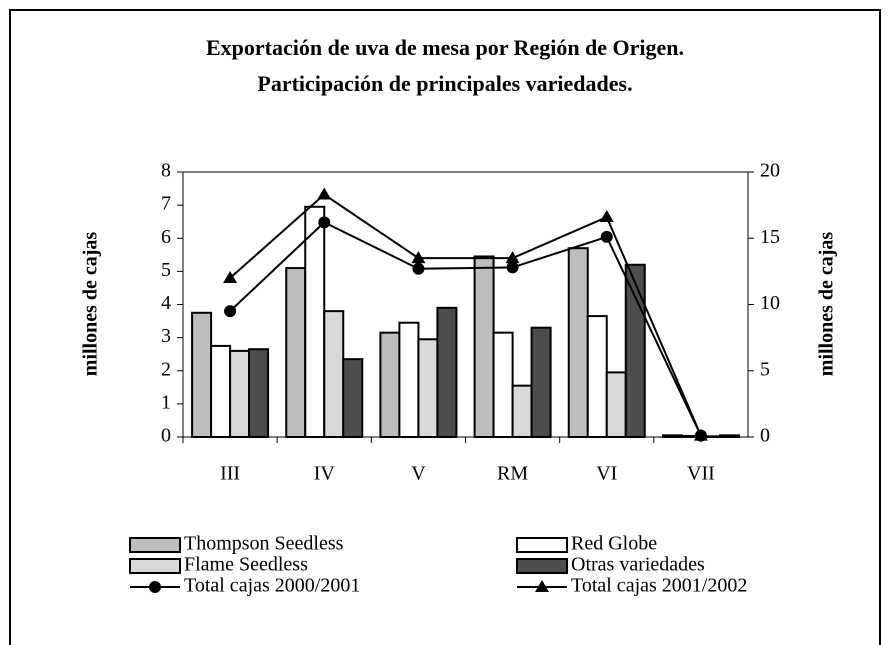 Image resolution: width=891 pixels, height=645 pixels. What do you see at coordinates (166, 336) in the screenshot?
I see `y-tick-label: 3` at bounding box center [166, 336].